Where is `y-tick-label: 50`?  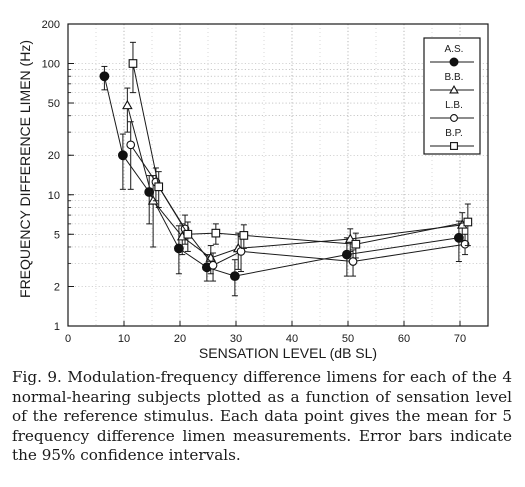
y-tick-label: 50 is located at coordinates (54, 104).